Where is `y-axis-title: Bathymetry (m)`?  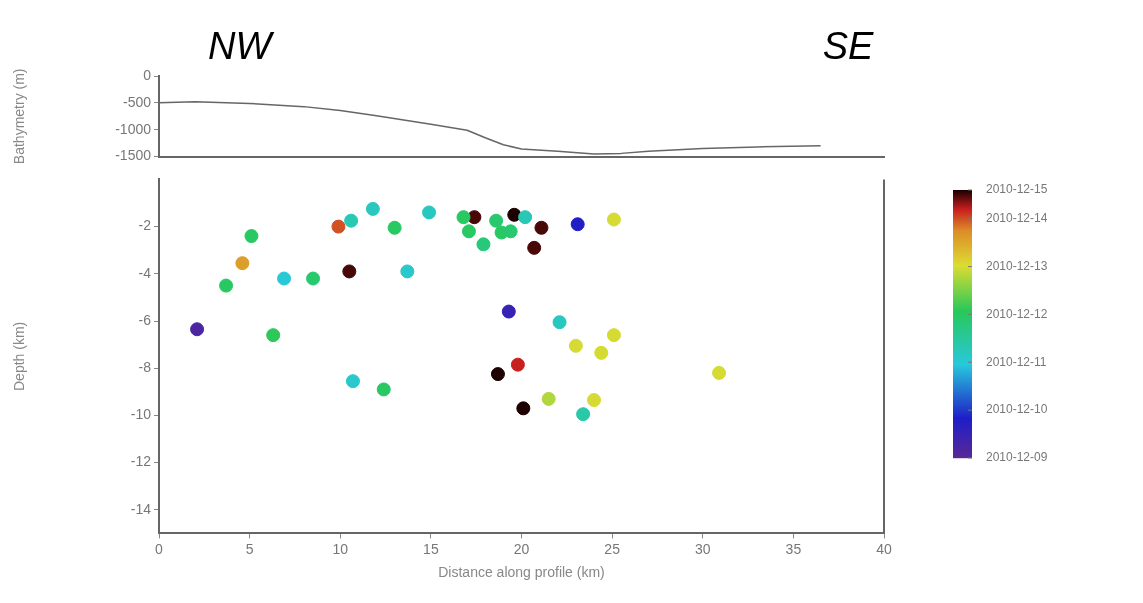
y-axis-title: Bathymetry (m) is located at coordinates (19, 116).